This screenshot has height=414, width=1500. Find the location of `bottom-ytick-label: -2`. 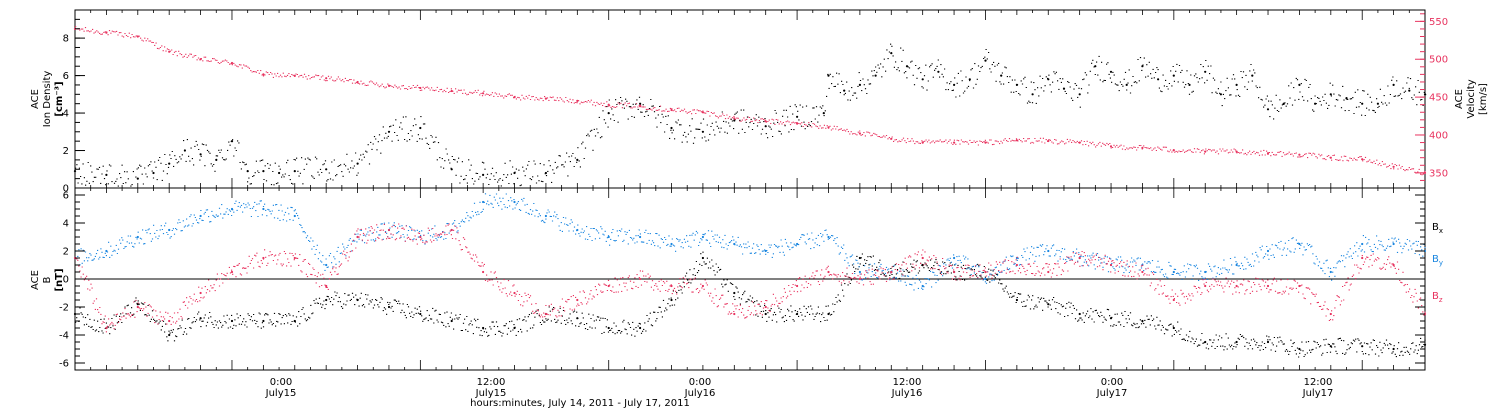

bottom-ytick-label: -2 is located at coordinates (64, 308).